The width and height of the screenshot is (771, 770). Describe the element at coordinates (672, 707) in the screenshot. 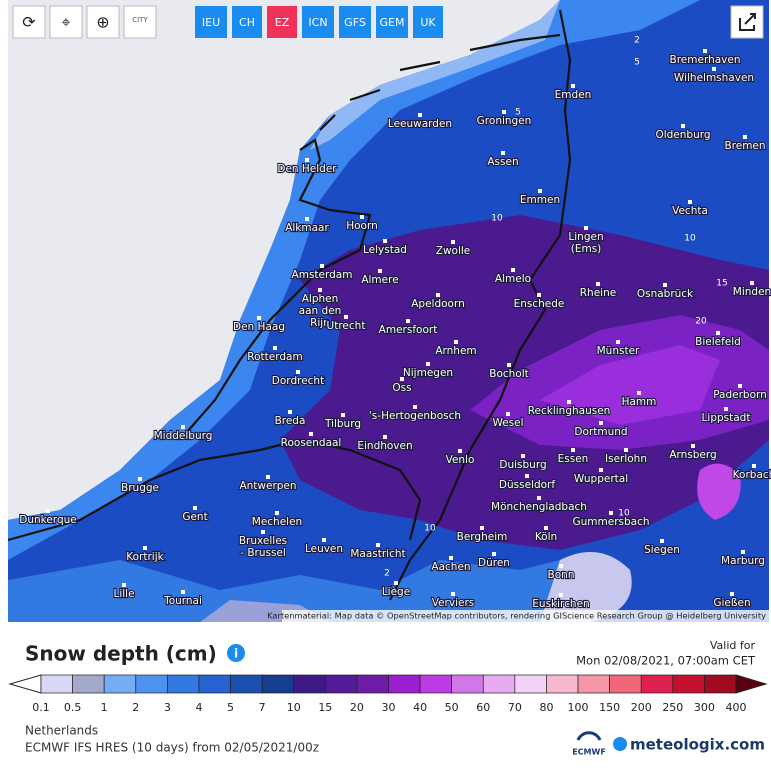

I see `scale-label: 250` at that location.